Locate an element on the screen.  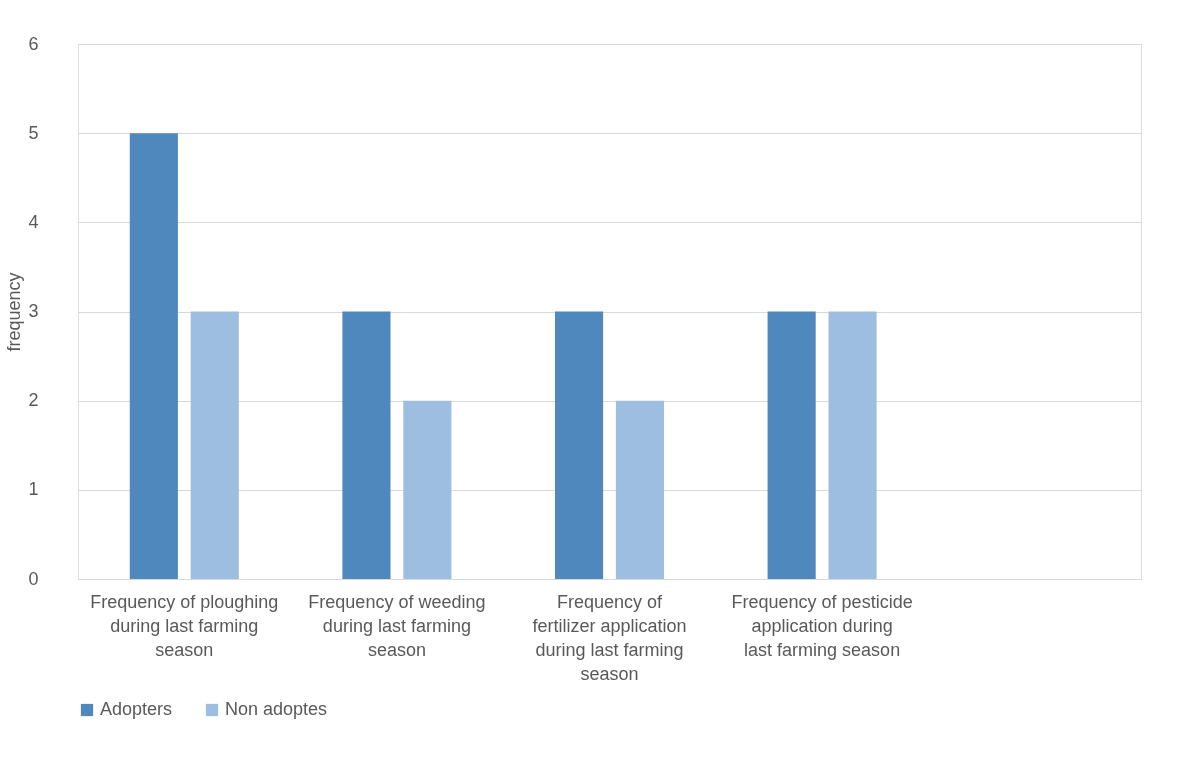
x-tick-label: Frequency of fertilizer application during last farming season is located at coordinates (609, 637).